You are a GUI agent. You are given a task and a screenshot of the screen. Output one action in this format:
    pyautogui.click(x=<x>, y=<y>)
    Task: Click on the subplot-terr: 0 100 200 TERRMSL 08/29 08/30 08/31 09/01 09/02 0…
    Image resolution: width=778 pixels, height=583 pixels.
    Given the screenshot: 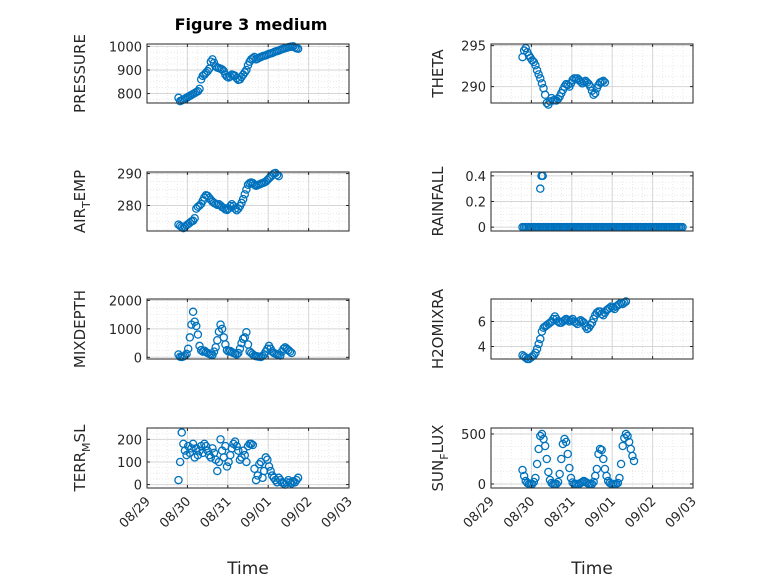 What is the action you would take?
    pyautogui.click(x=213, y=501)
    